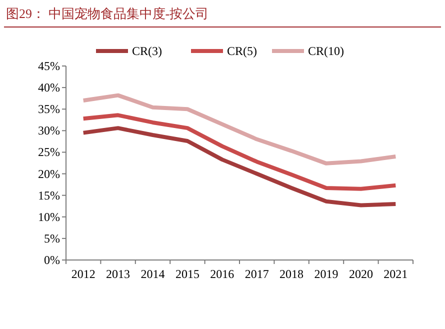  I want to click on y-tick-label: 10%, so click(49, 217).